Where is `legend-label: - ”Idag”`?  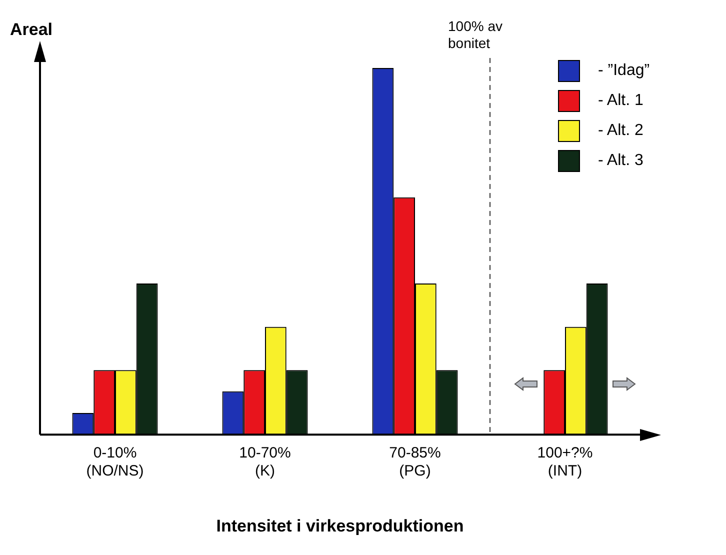
legend-label: - ”Idag” is located at coordinates (624, 71).